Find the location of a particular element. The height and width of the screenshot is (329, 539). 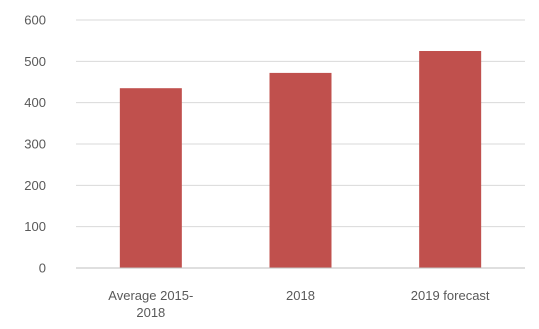

x-tick-label: 2018 is located at coordinates (300, 295).